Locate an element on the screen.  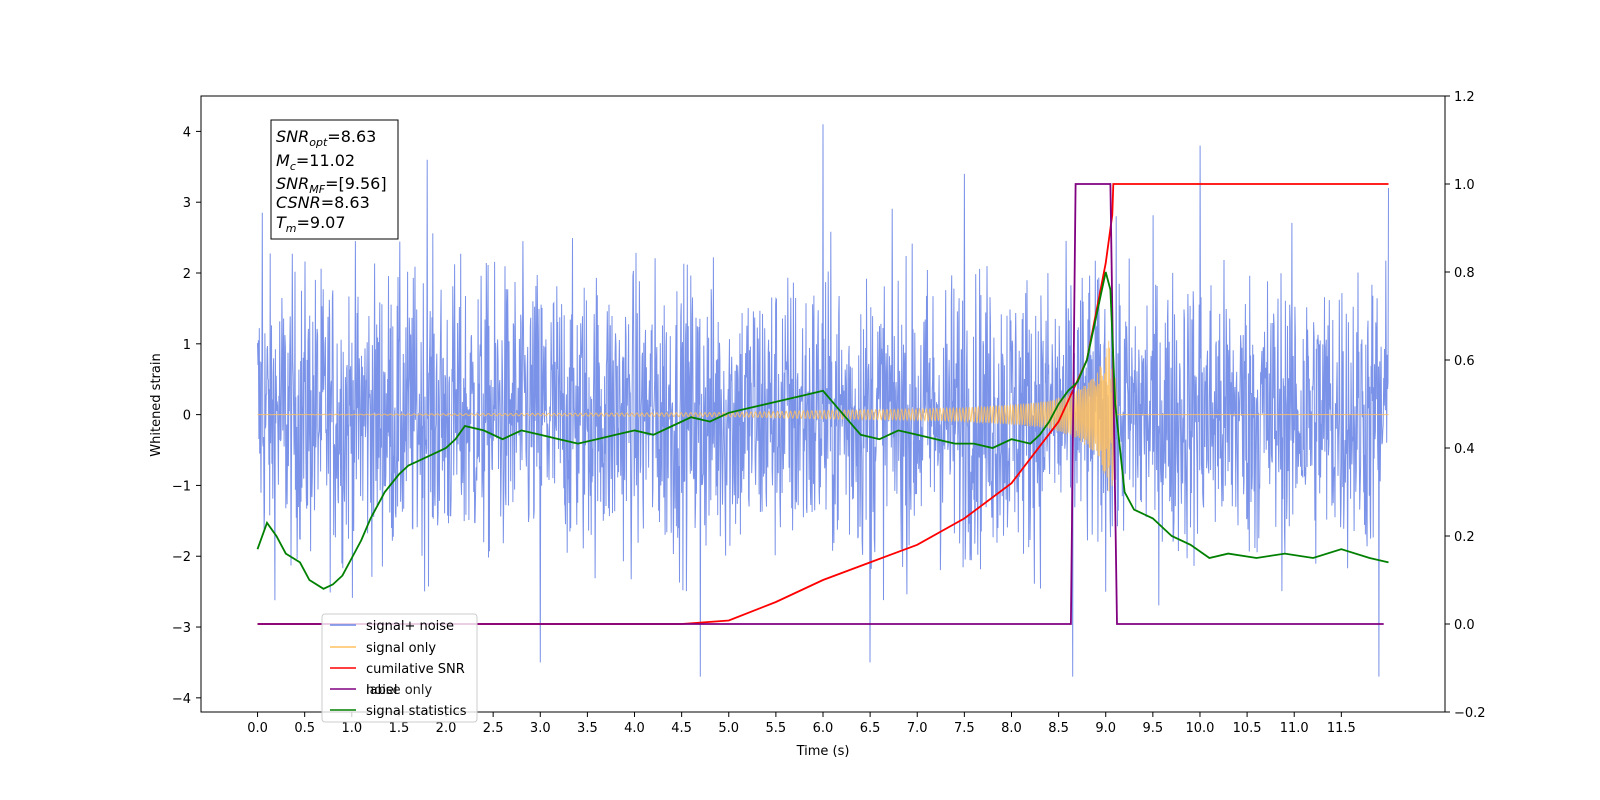
series-signal-only is located at coordinates (823, 409).